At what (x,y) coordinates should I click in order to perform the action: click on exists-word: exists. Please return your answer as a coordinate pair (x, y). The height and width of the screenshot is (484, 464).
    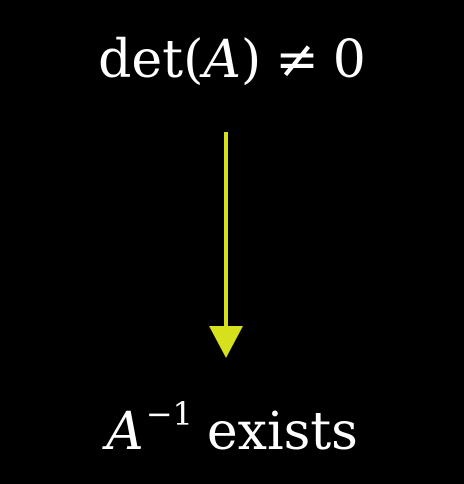
    Looking at the image, I should click on (282, 432).